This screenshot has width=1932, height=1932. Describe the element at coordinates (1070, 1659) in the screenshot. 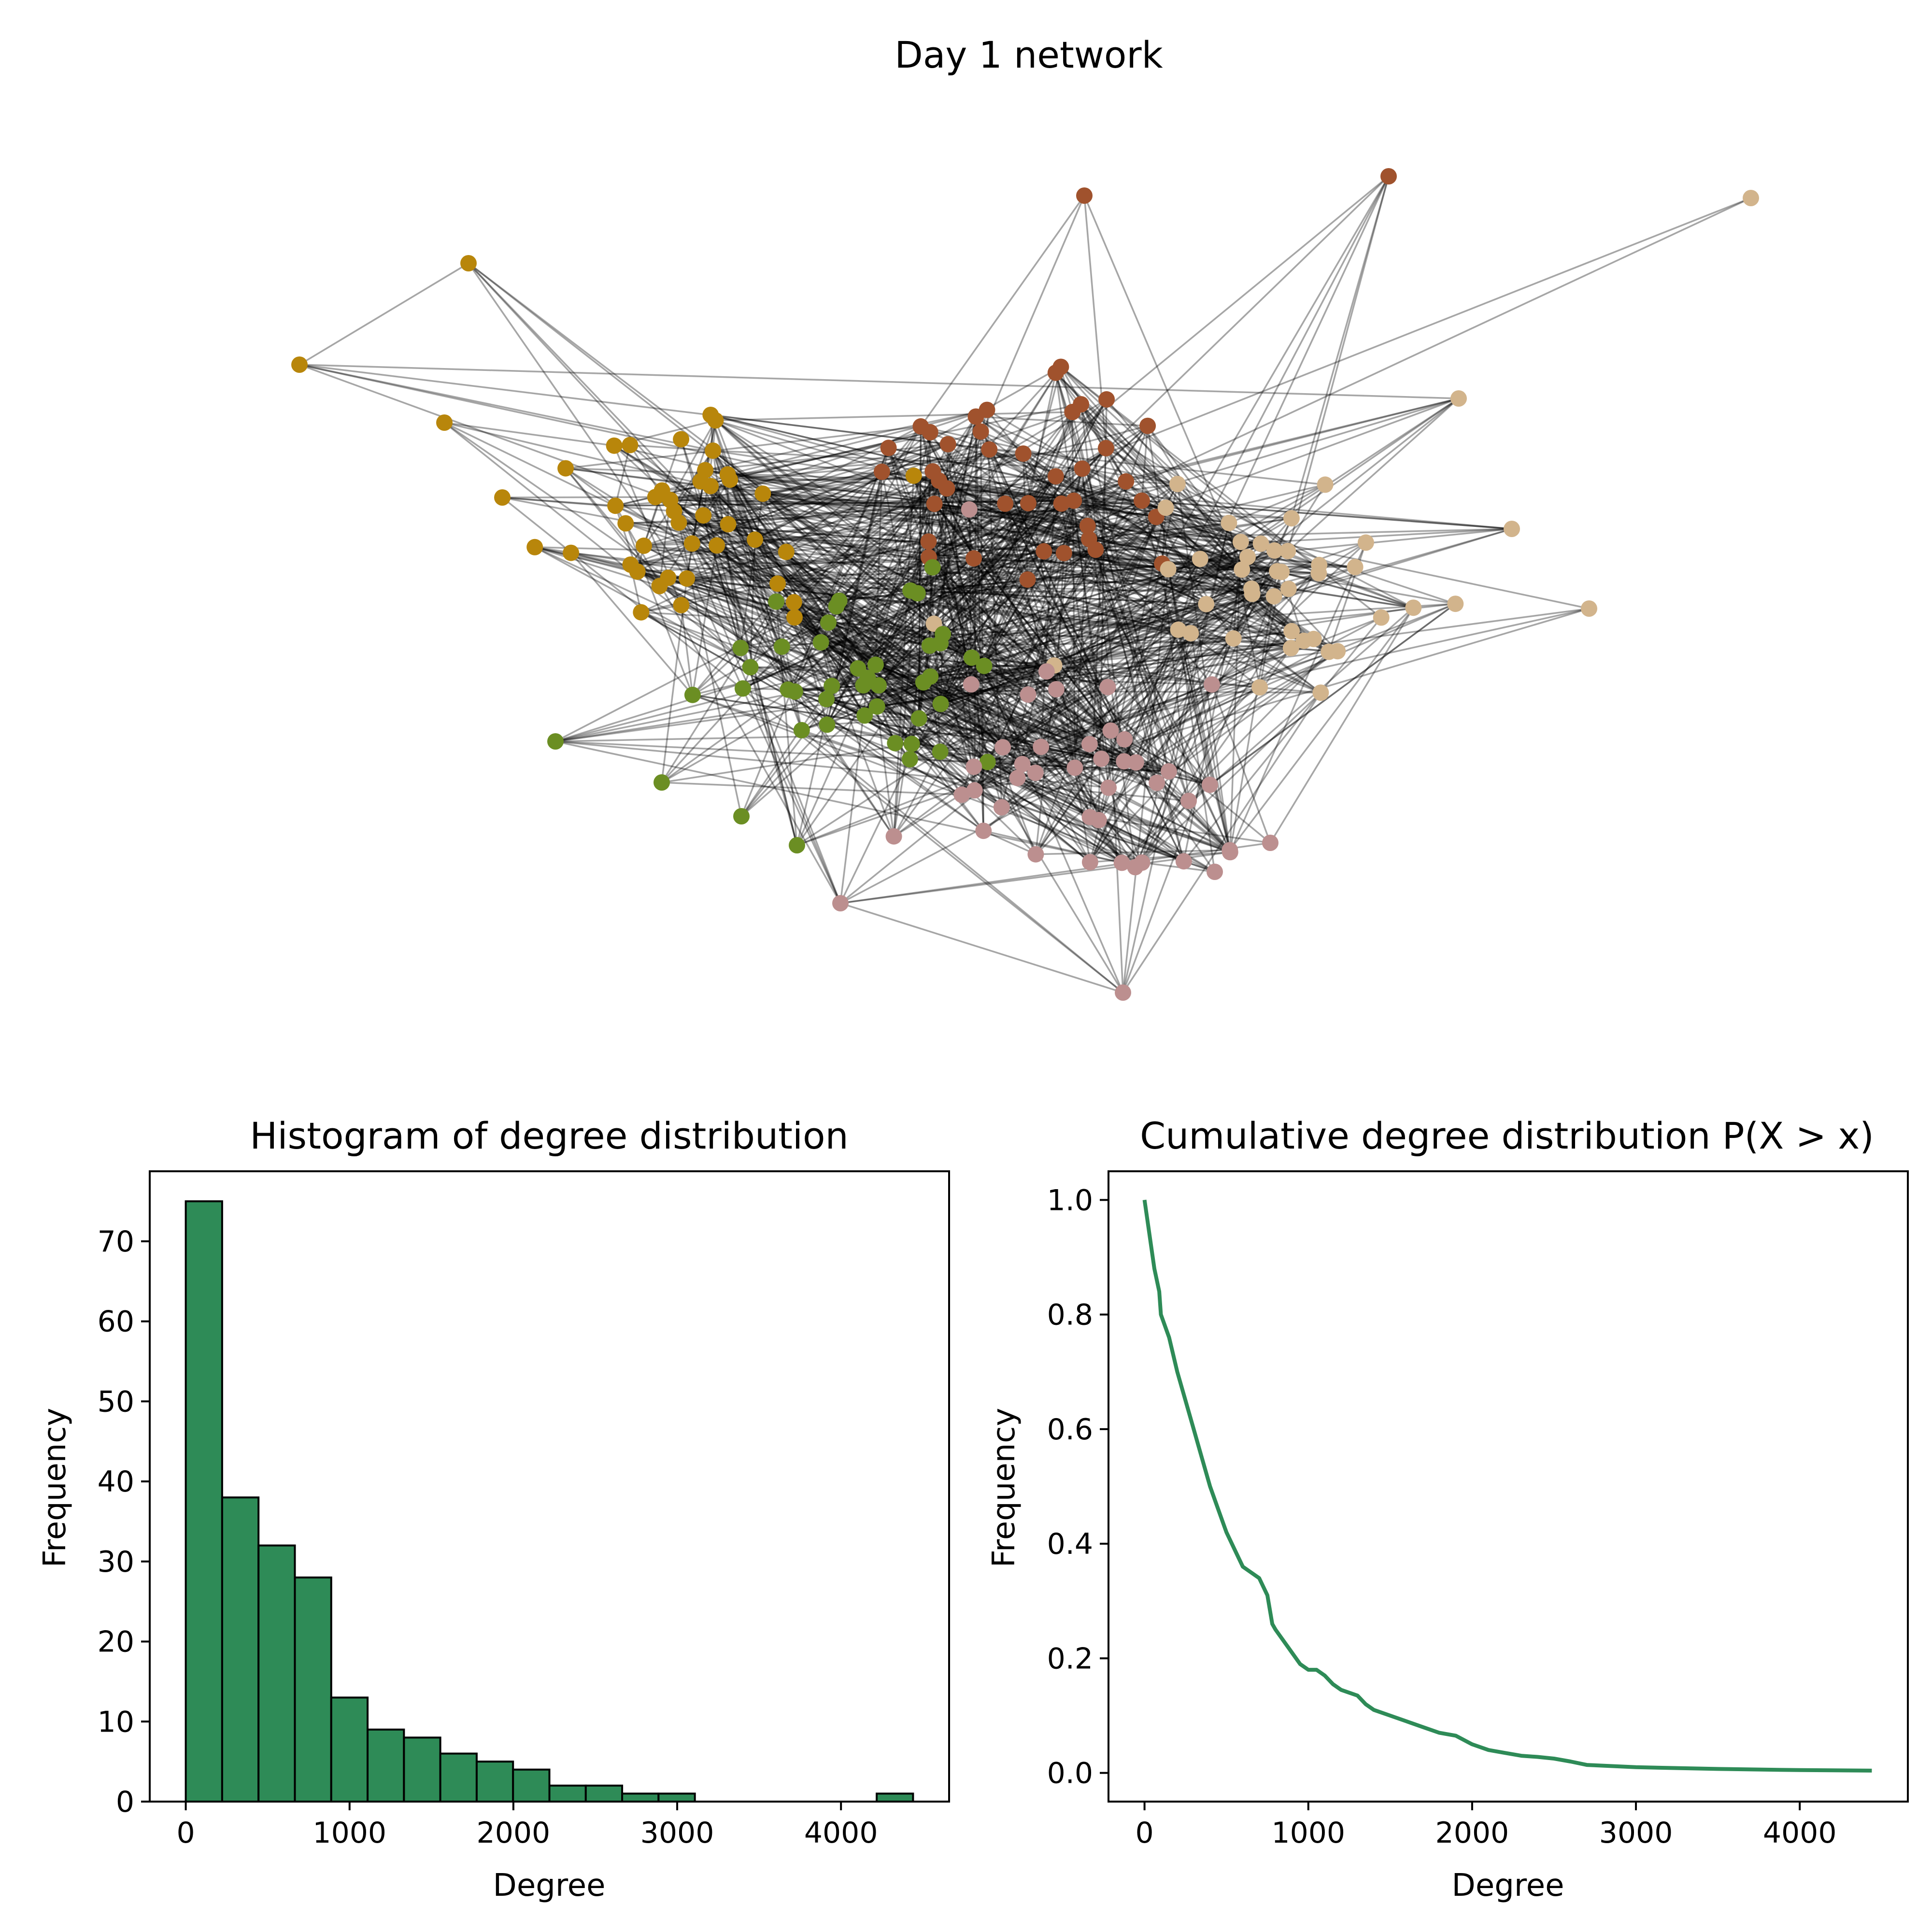

I see `cumulative-y-tick-label: 0.2` at that location.